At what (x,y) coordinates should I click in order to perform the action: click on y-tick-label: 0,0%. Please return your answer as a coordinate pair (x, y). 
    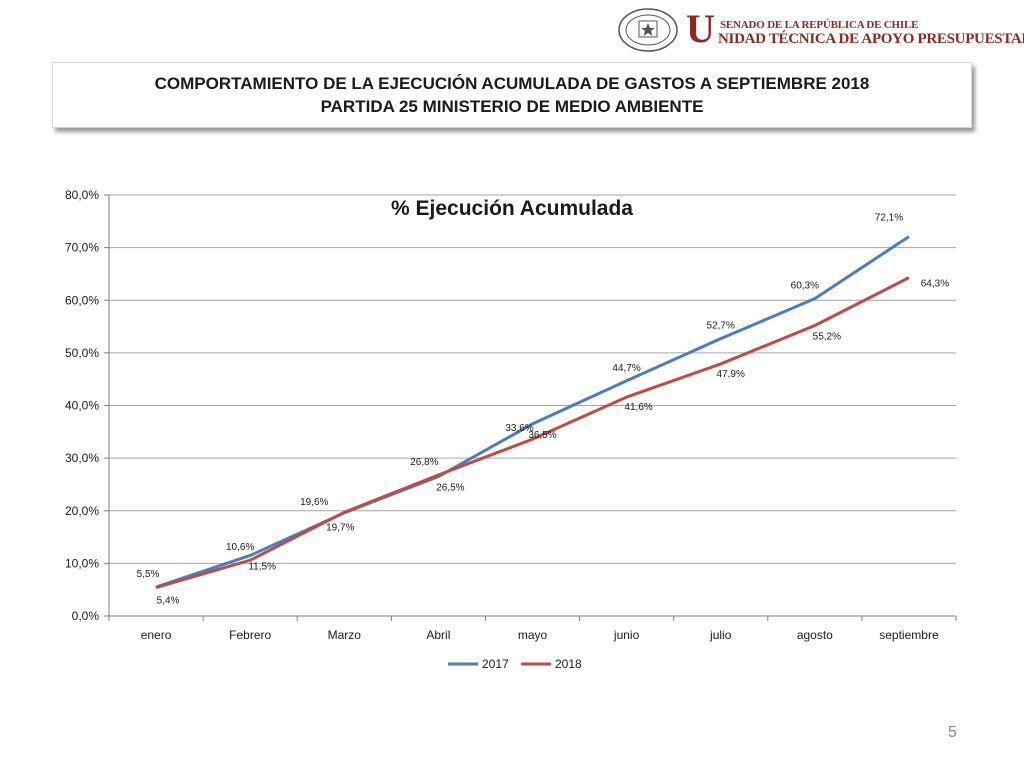
    Looking at the image, I should click on (86, 616).